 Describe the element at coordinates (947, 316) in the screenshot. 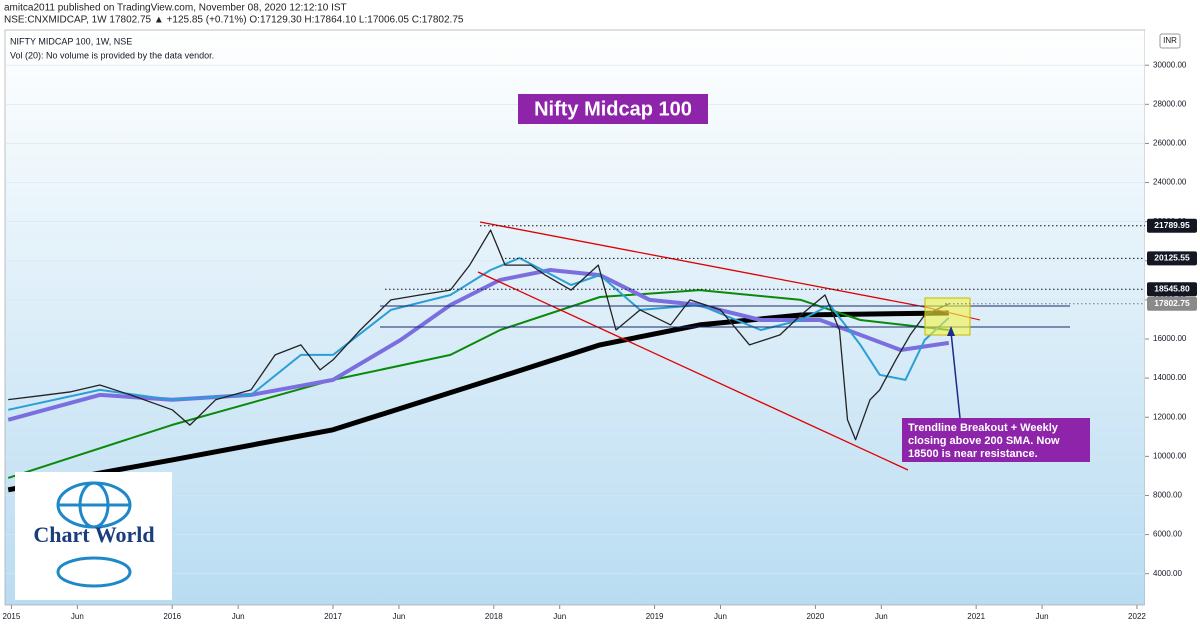

I see `breakout-highlight` at that location.